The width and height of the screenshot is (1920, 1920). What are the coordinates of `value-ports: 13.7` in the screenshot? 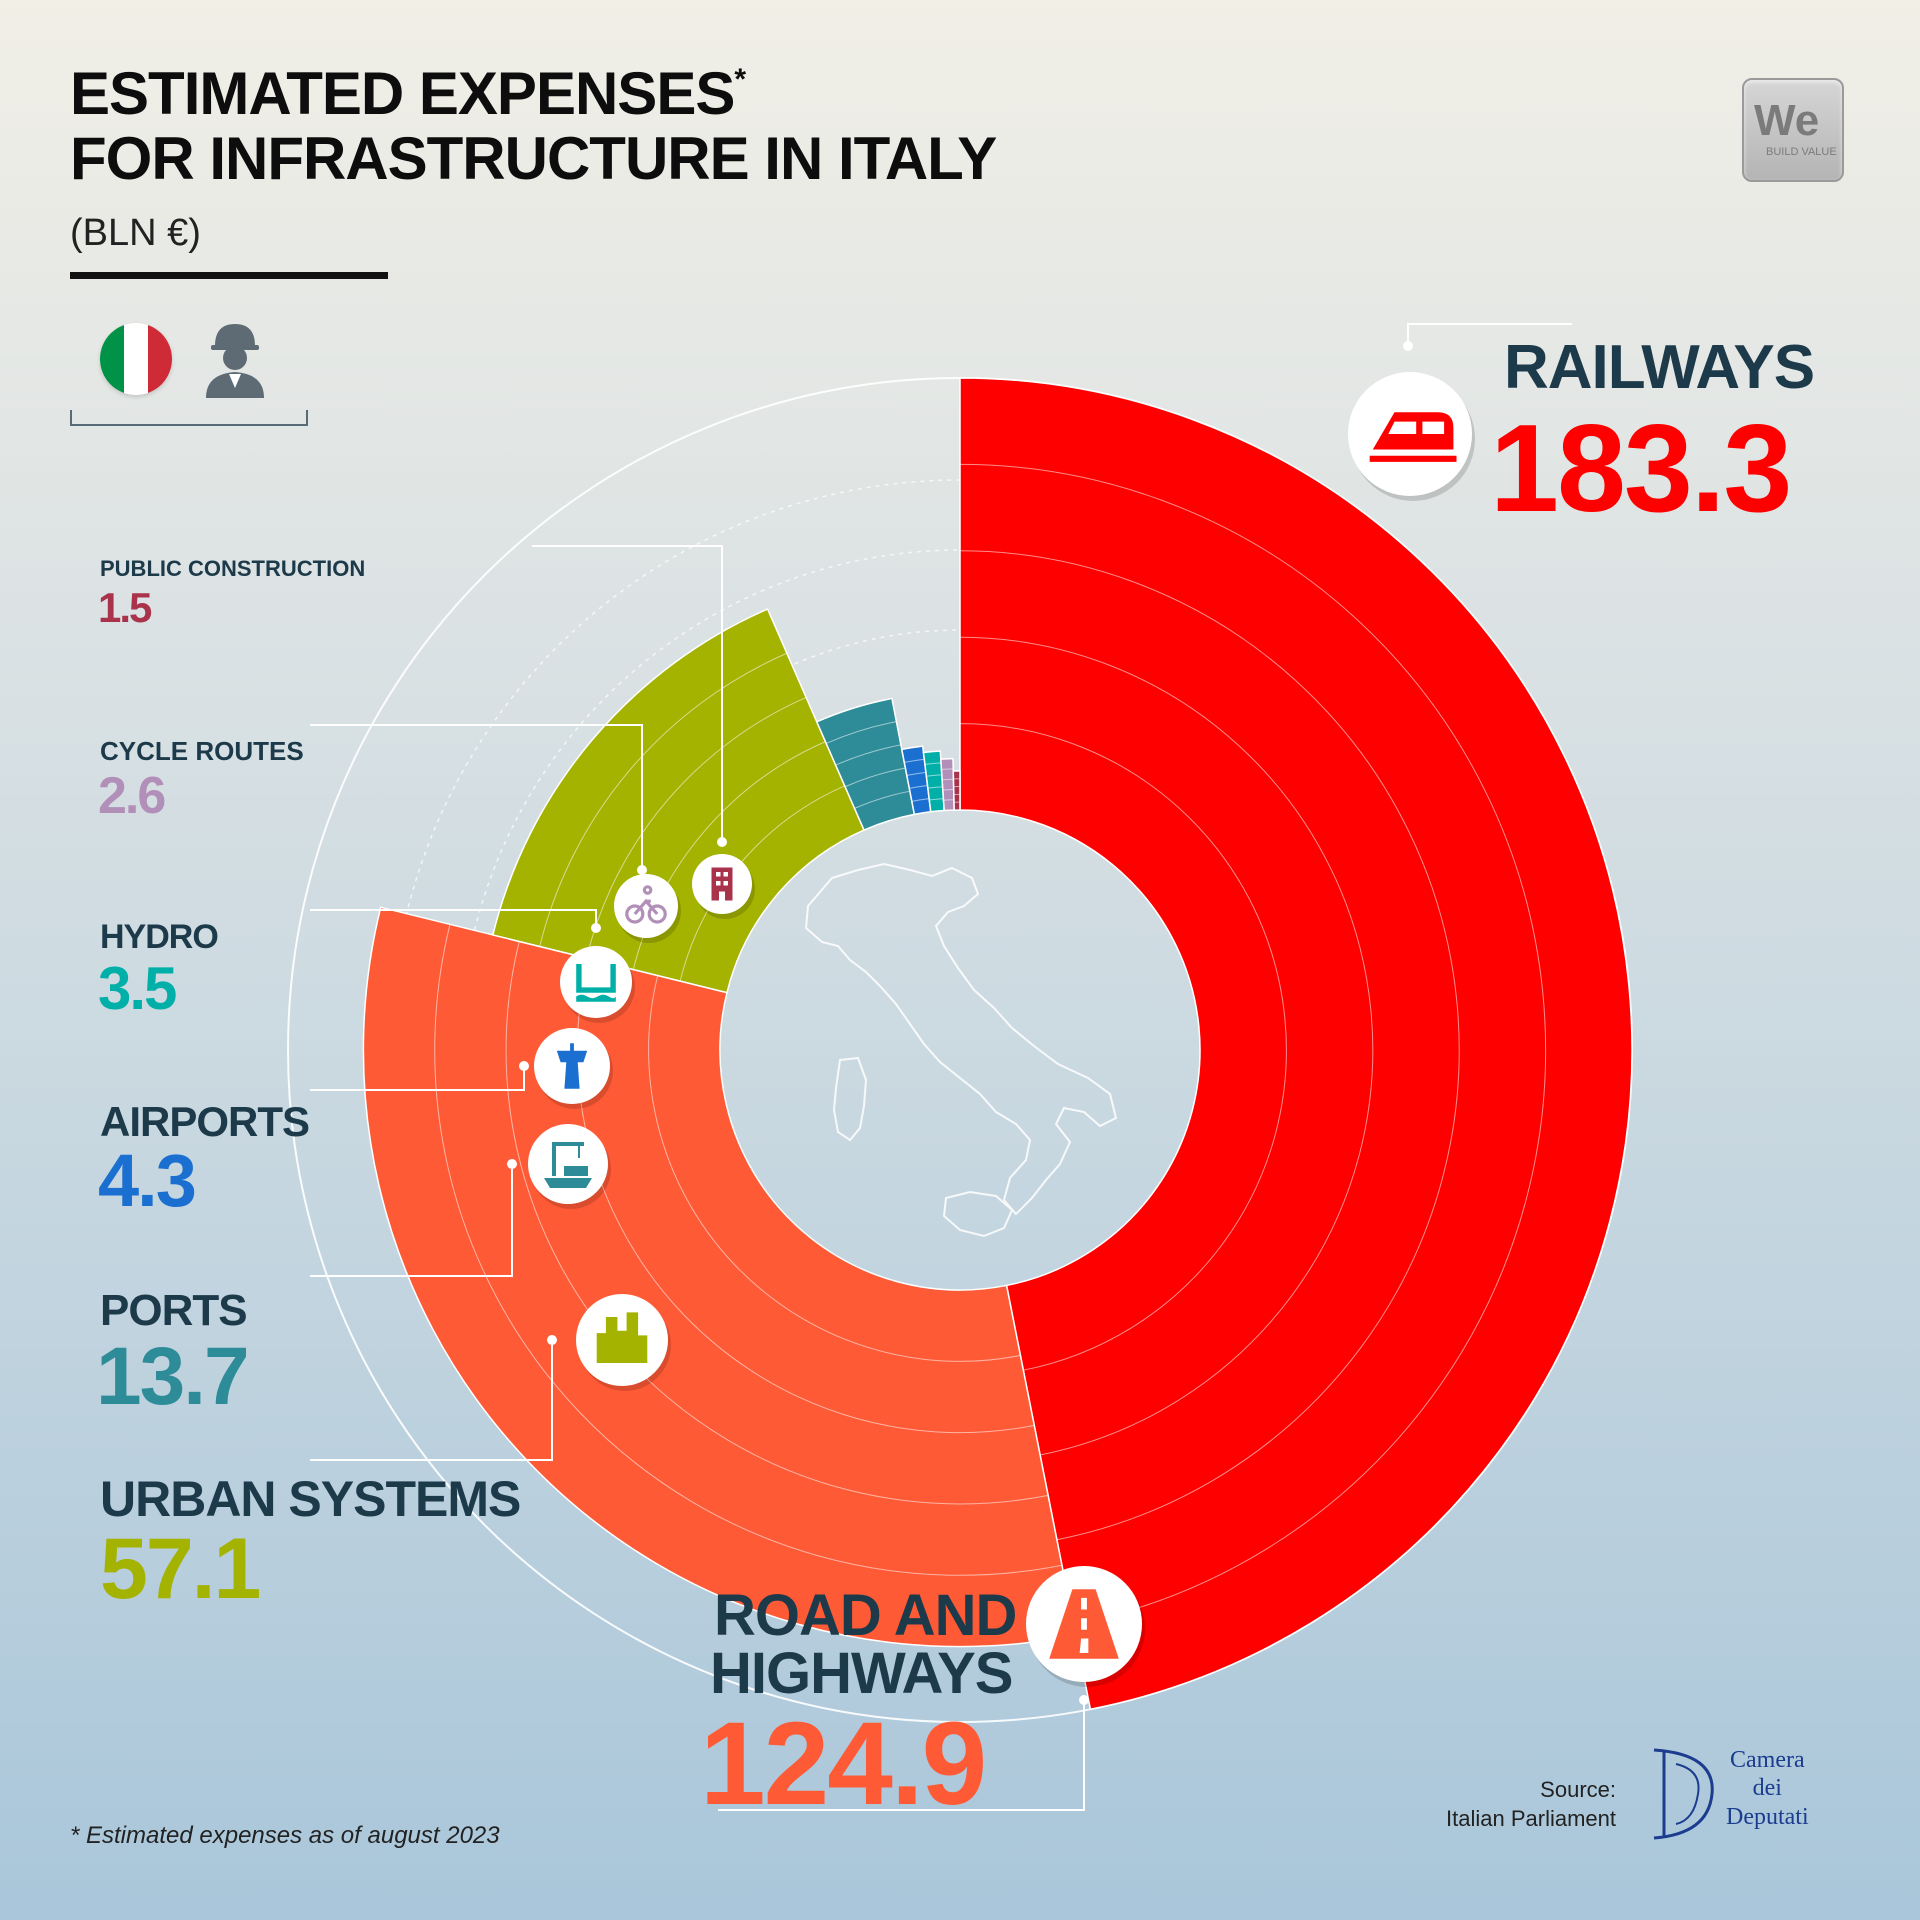 It's located at (173, 1376).